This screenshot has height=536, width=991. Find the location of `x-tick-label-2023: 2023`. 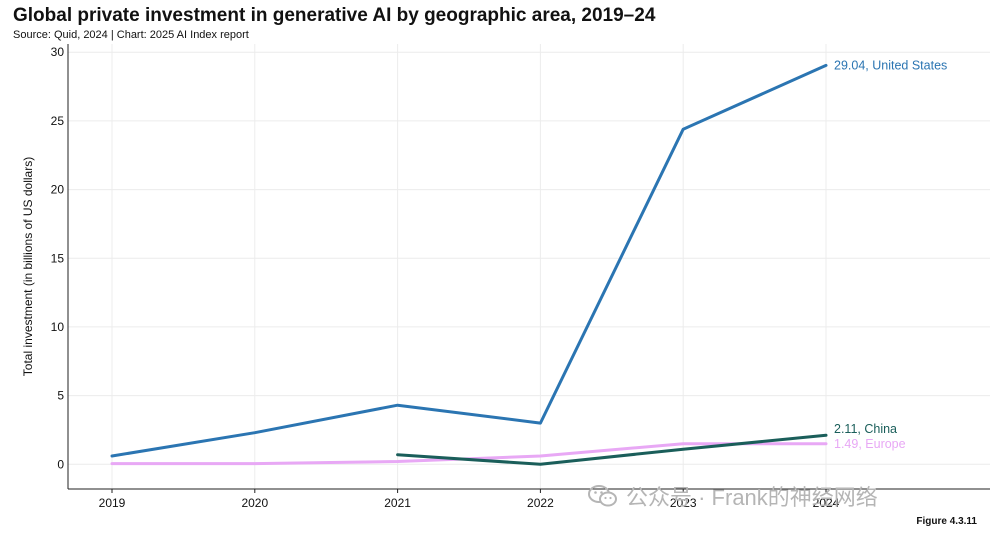

x-tick-label-2023: 2023 is located at coordinates (683, 503).